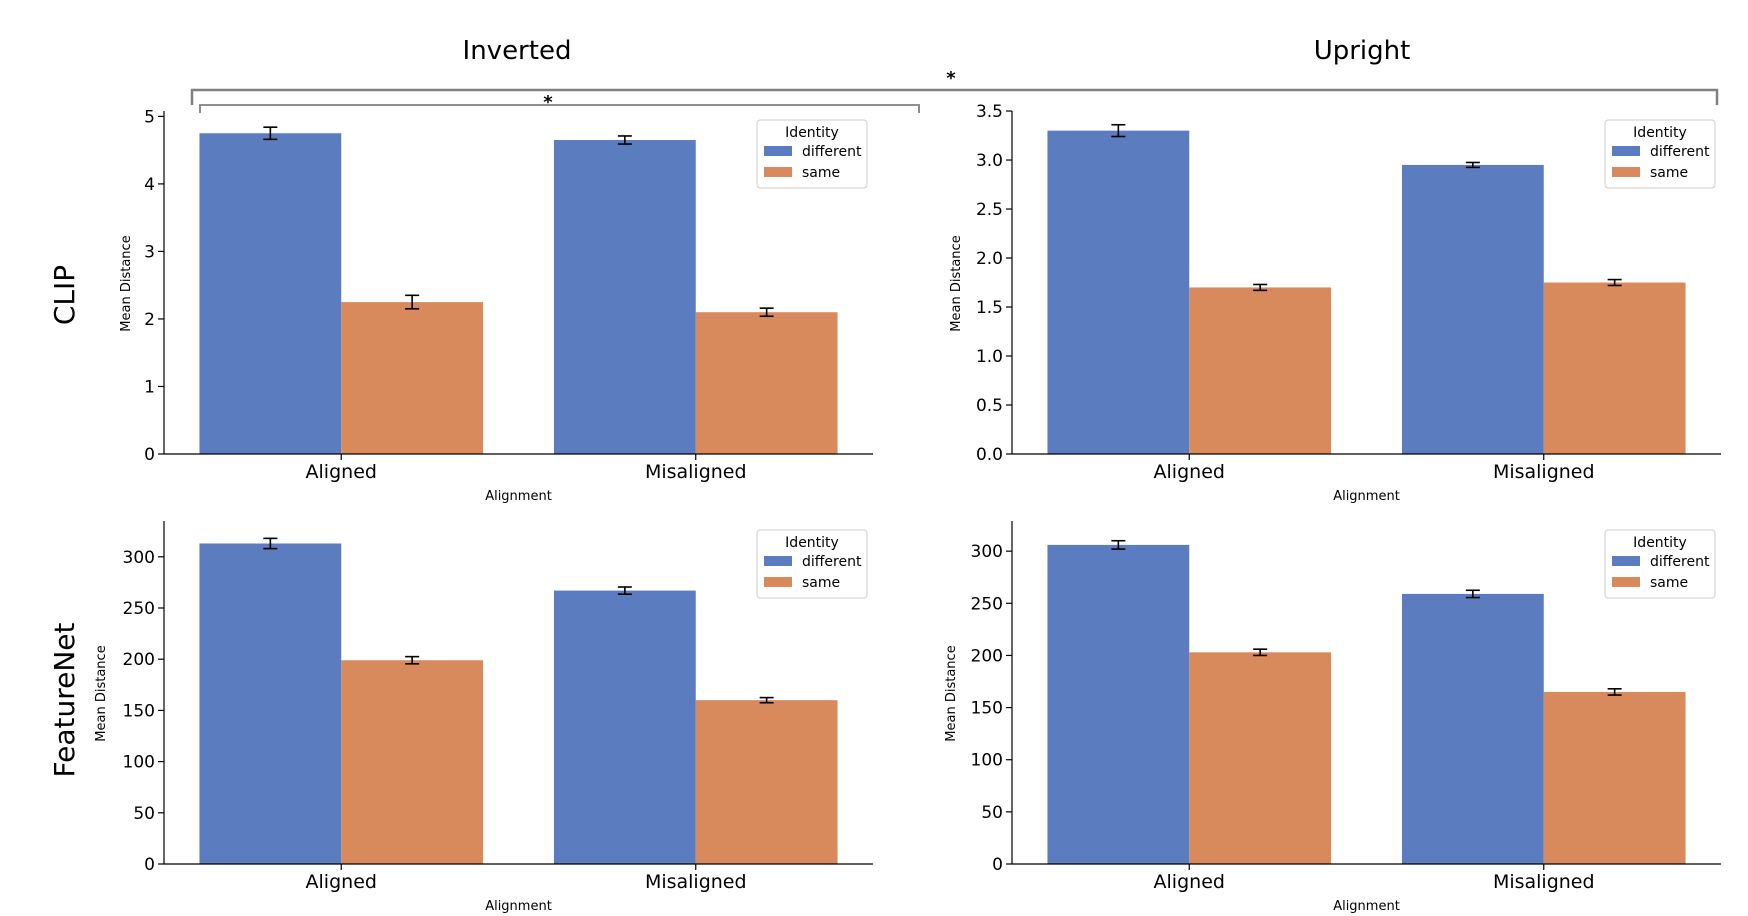  What do you see at coordinates (951, 78) in the screenshot?
I see `significance-star-outer: *` at bounding box center [951, 78].